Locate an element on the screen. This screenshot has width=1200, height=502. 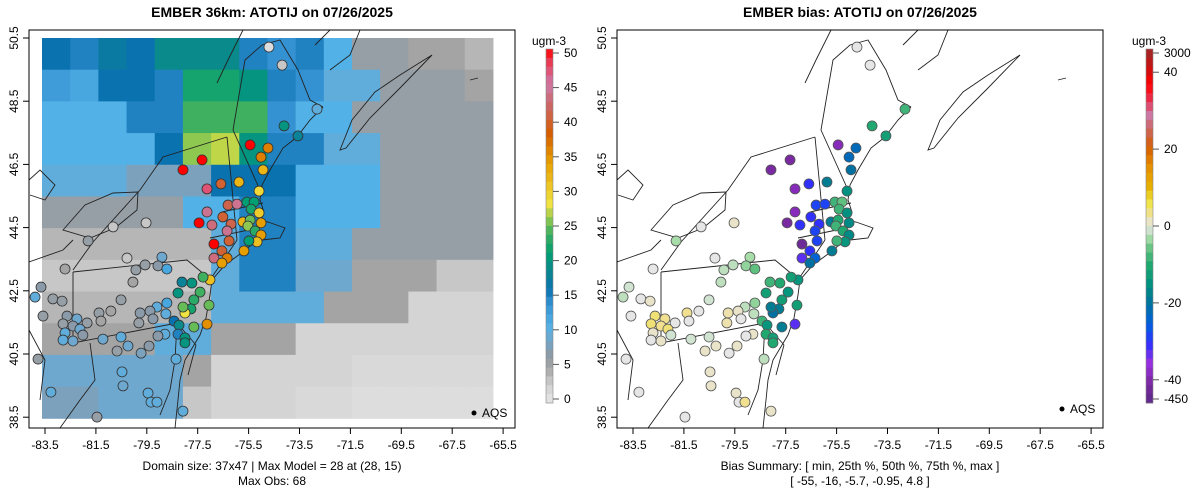
colorbar-tick-label: -20 is located at coordinates (1173, 303).